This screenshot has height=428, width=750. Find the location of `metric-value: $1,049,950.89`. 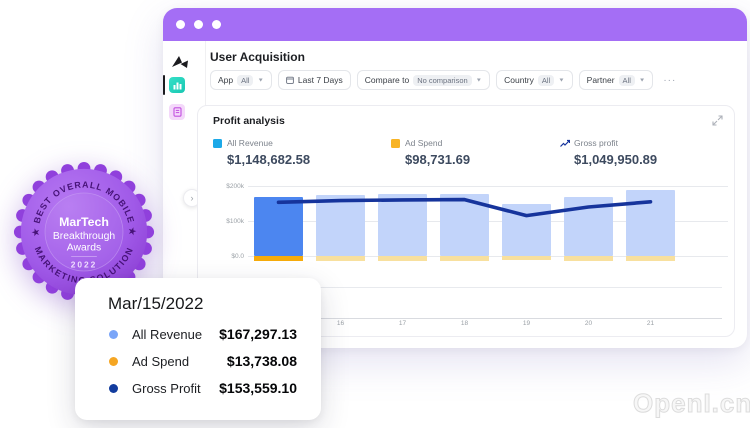

metric-value: $1,049,950.89 is located at coordinates (616, 159).